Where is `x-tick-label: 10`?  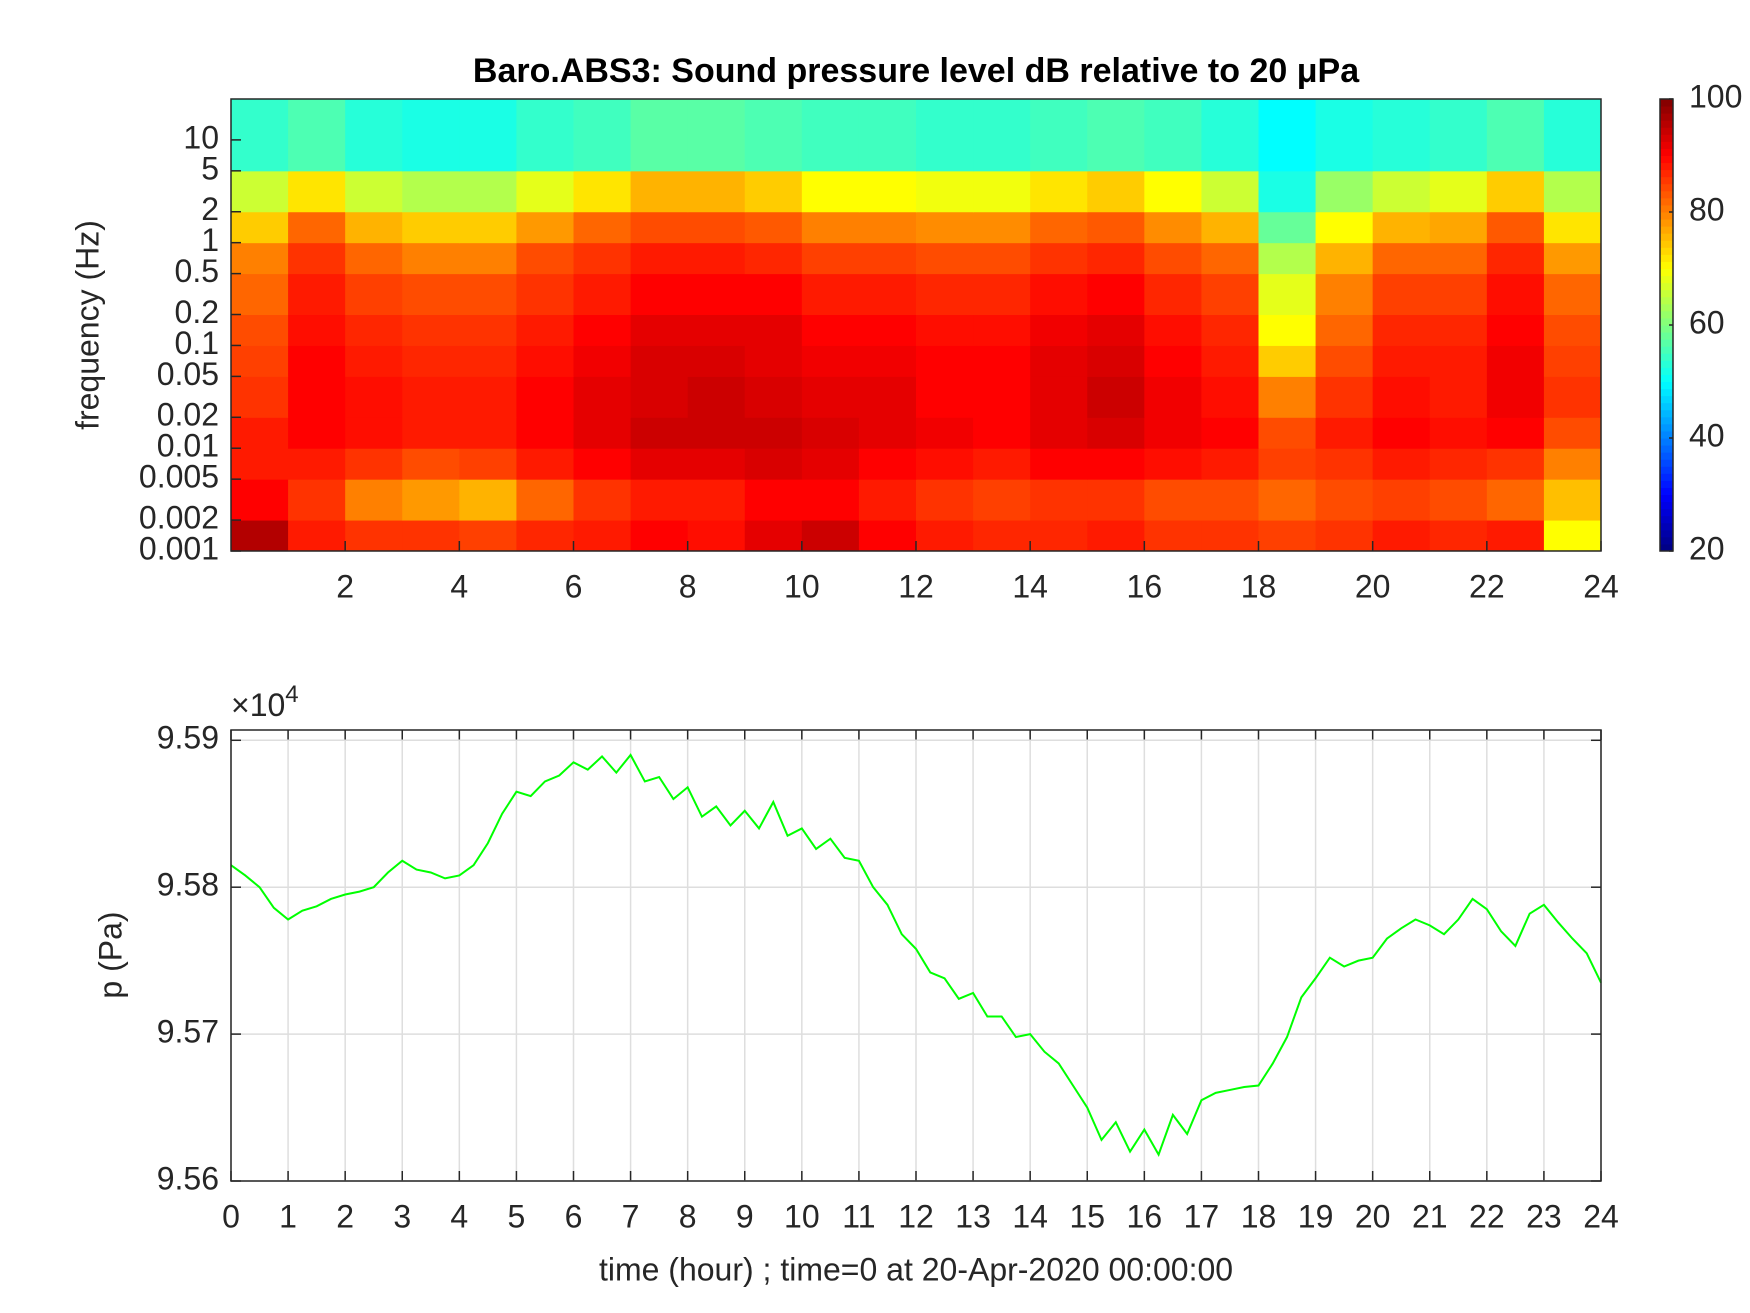 x-tick-label: 10 is located at coordinates (802, 1216).